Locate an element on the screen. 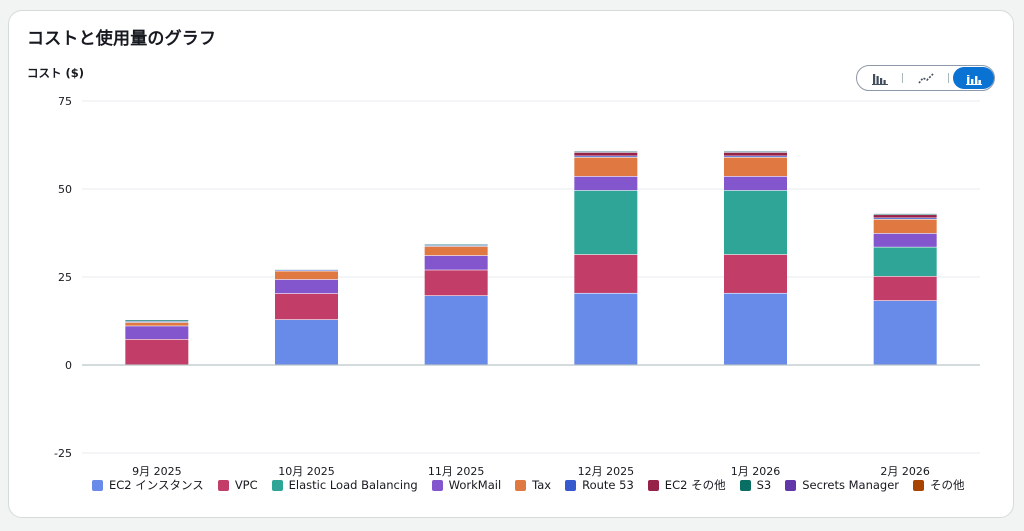  legend-label: Elastic Load Balancing is located at coordinates (353, 485).